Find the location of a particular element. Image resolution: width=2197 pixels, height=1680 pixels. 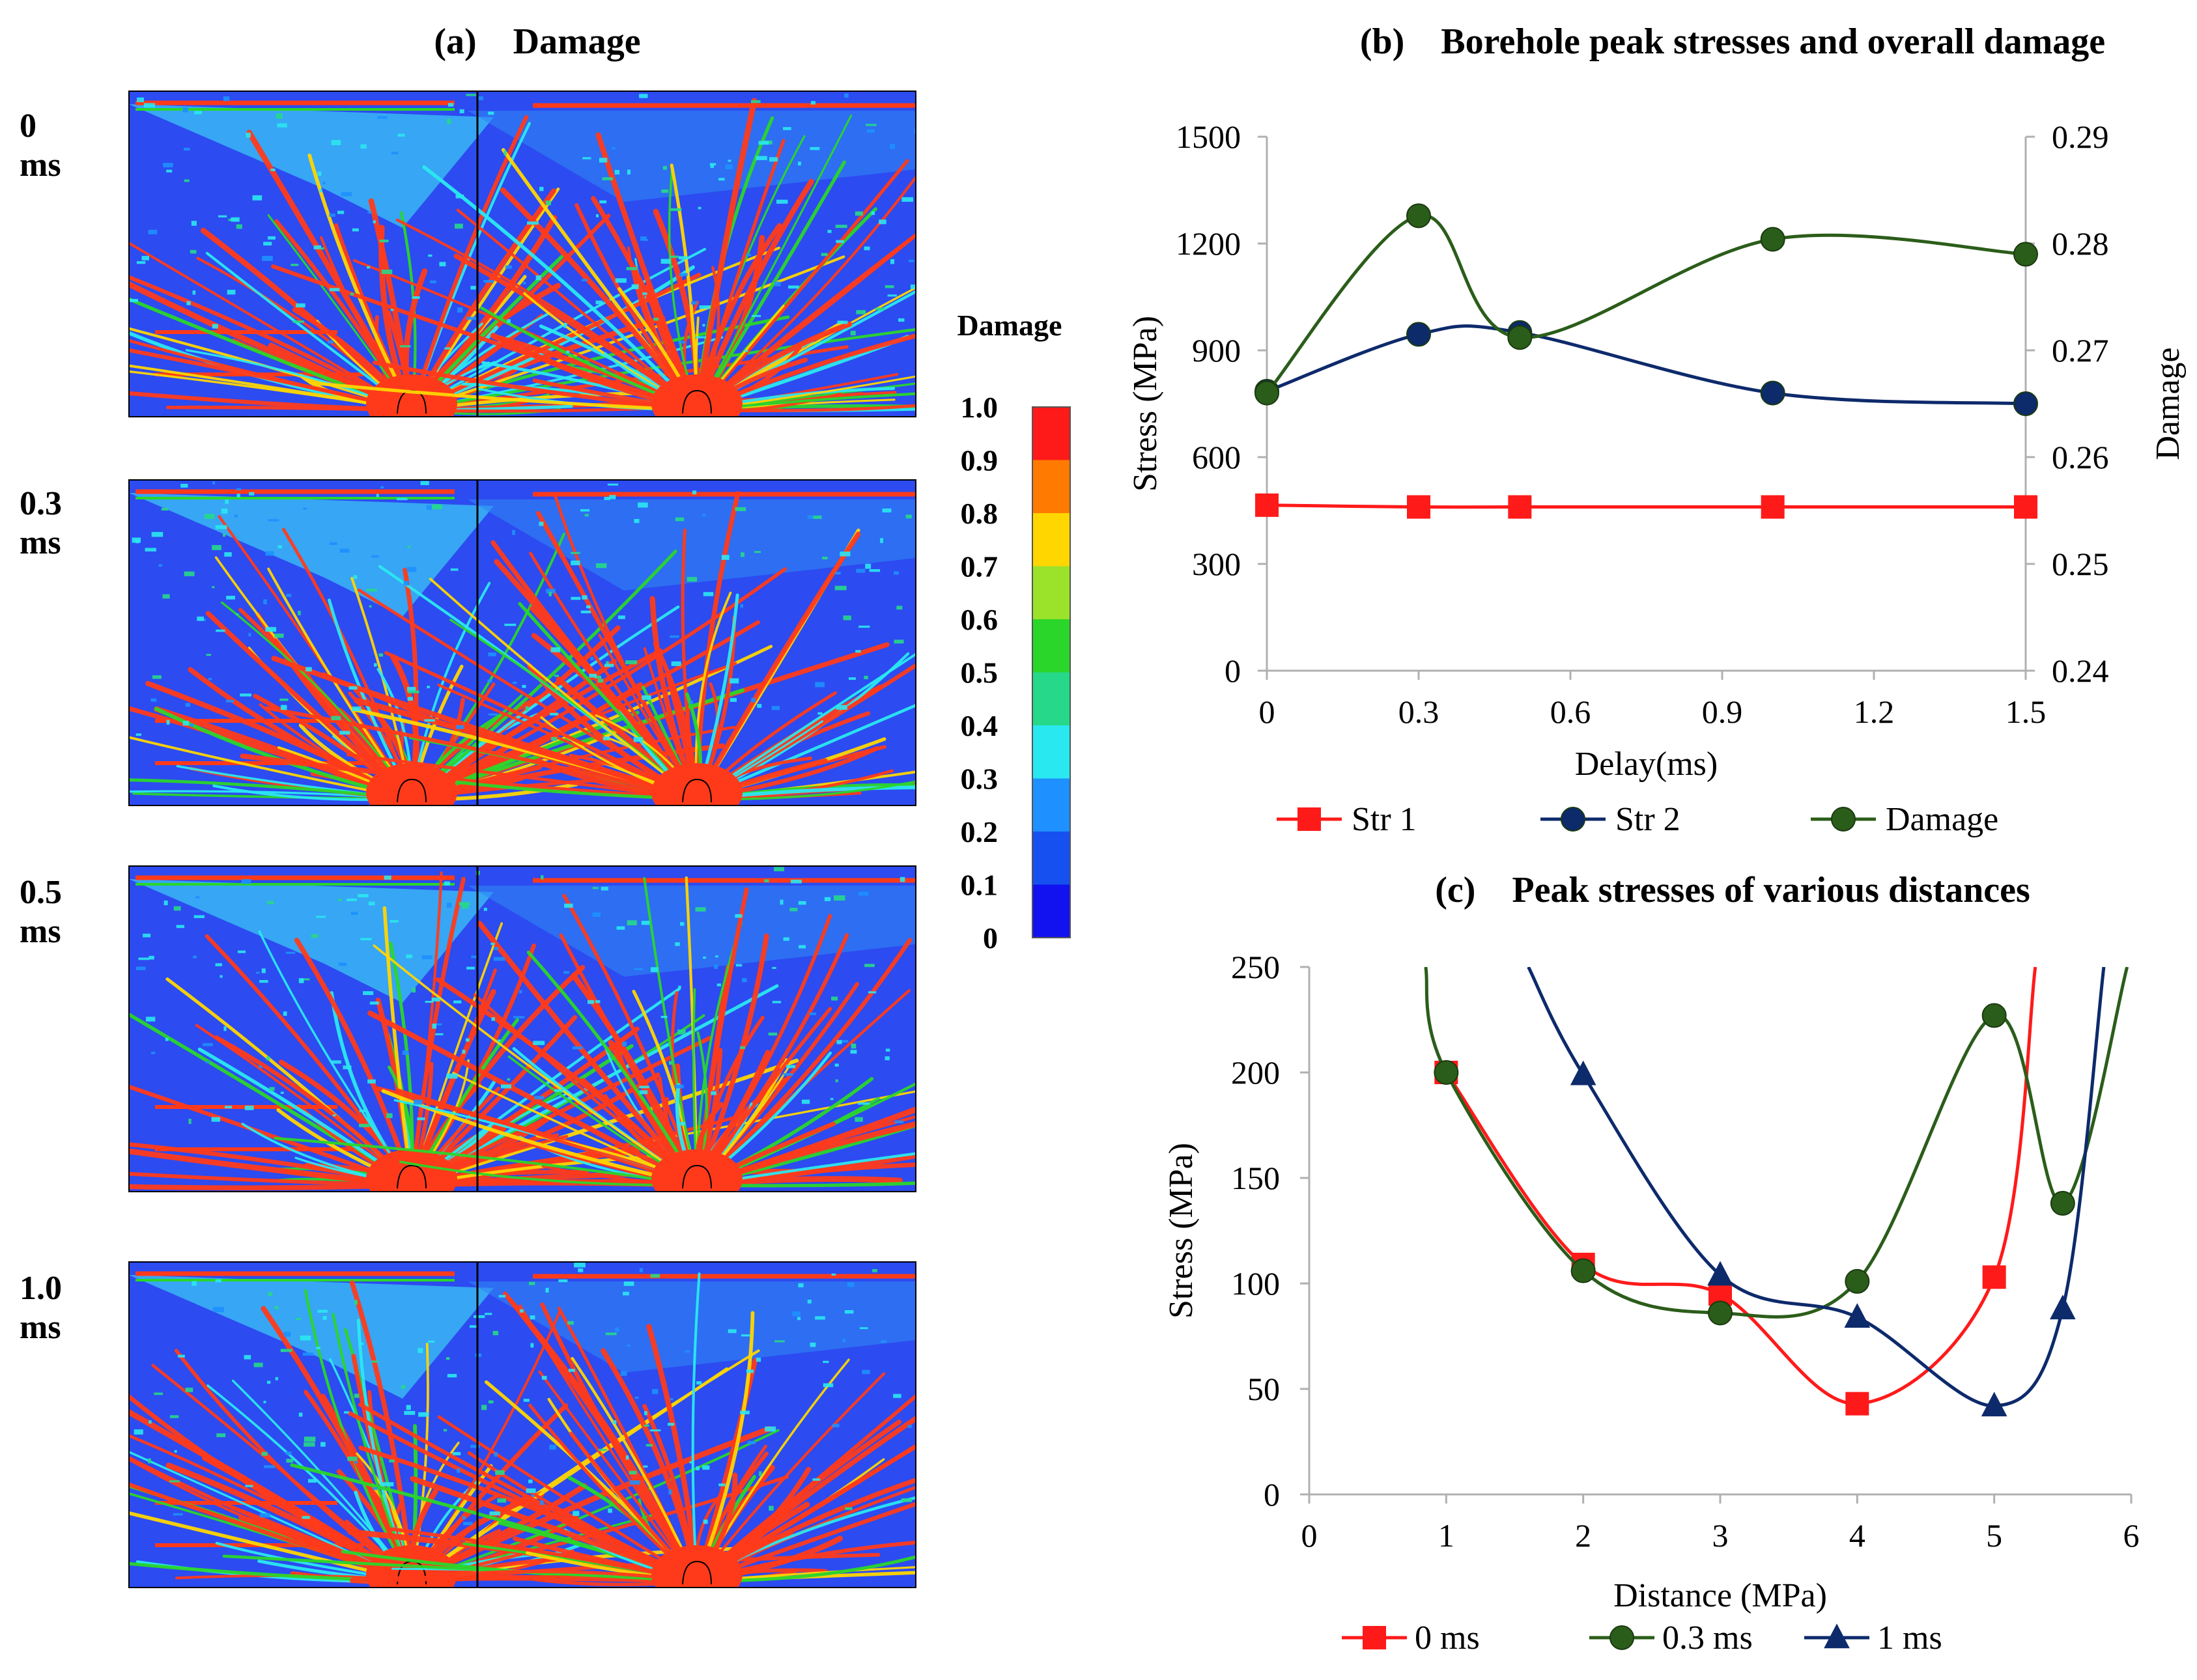

chart-c-legend: 0 ms 0.3 ms 1 ms is located at coordinates (1642, 1638).